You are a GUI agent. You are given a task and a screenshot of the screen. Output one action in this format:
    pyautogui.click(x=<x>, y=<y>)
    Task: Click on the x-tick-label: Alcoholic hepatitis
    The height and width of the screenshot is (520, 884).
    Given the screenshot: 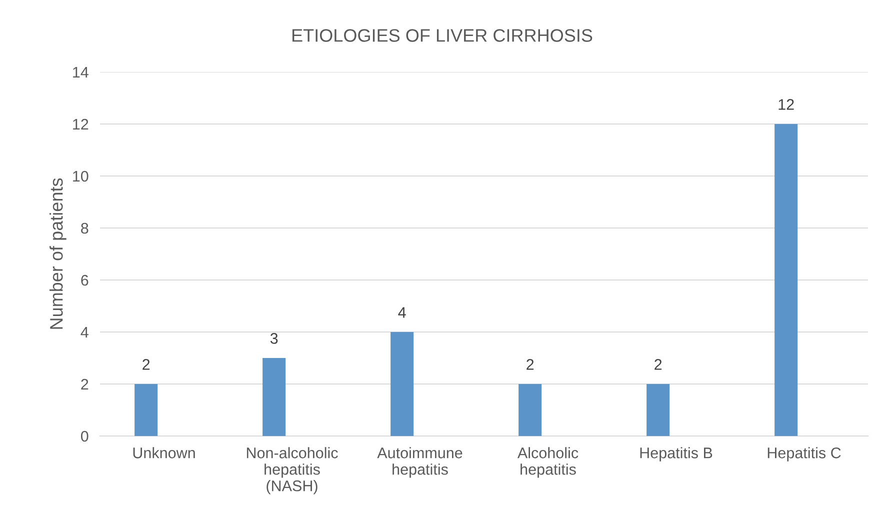 What is the action you would take?
    pyautogui.click(x=547, y=462)
    